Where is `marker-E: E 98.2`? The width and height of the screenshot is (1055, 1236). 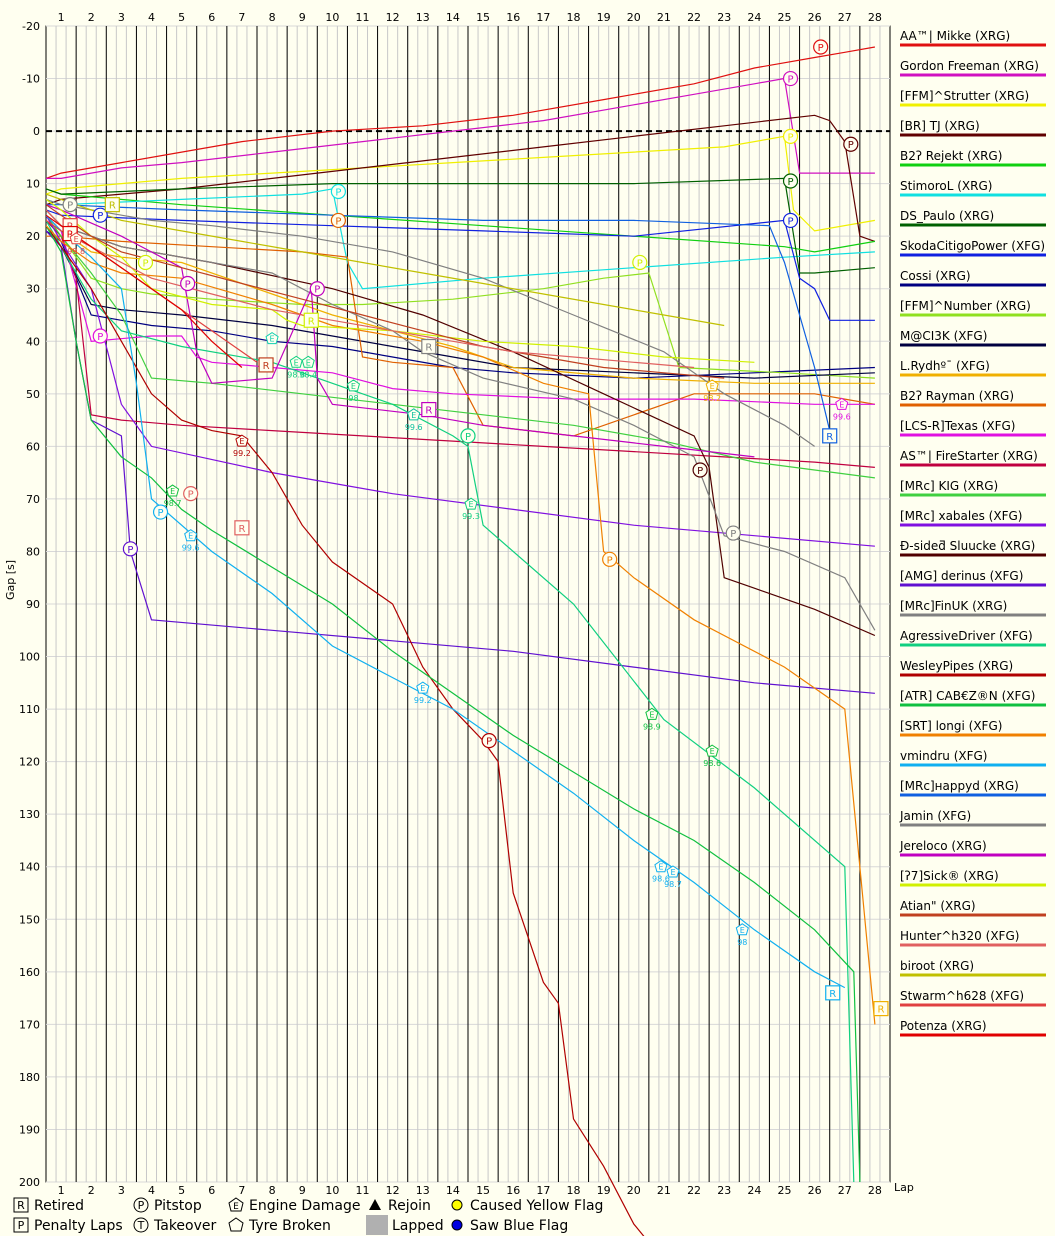
marker-E: E 98.2 is located at coordinates (712, 391).